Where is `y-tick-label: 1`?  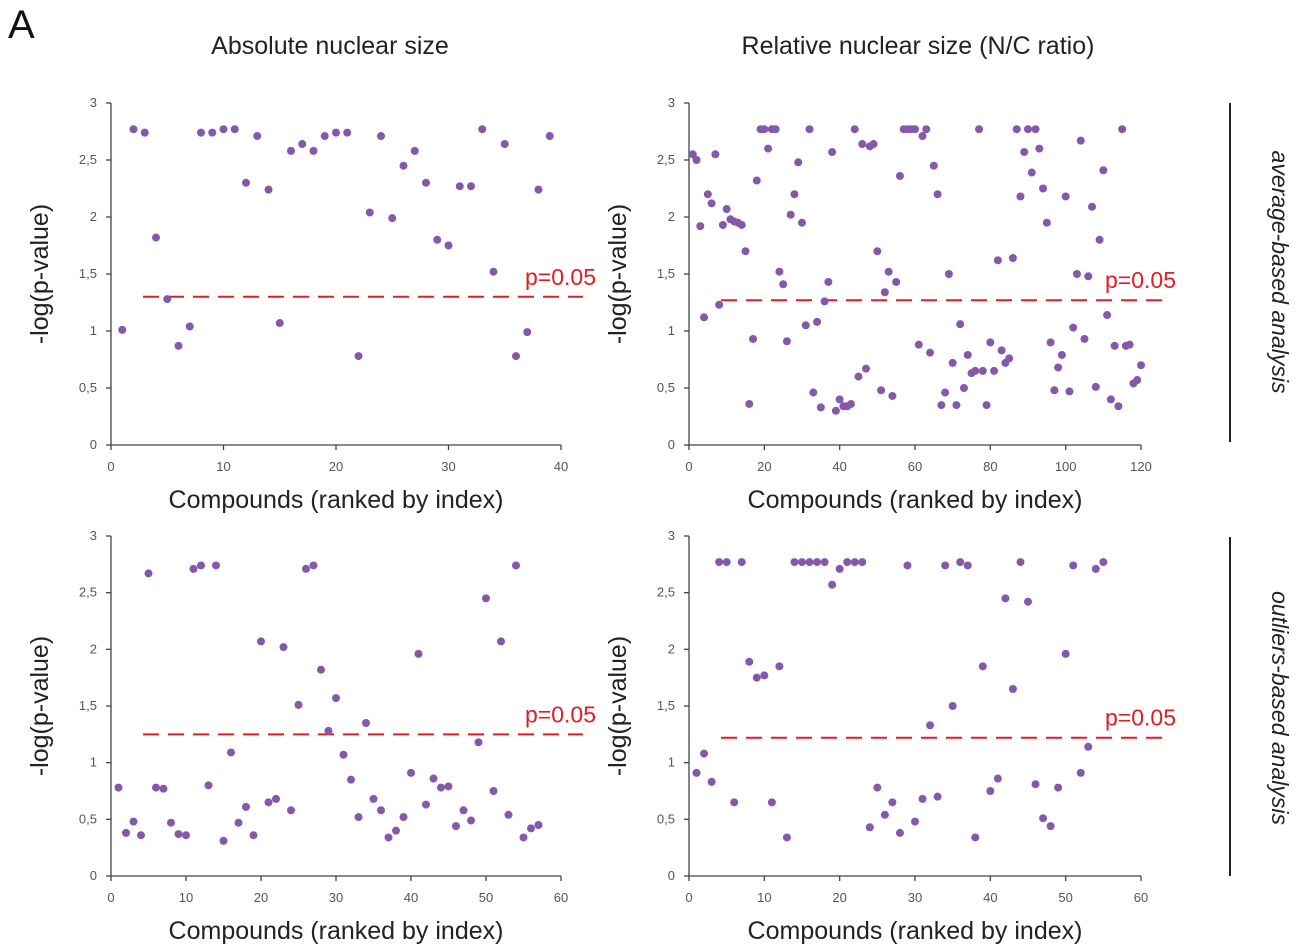 y-tick-label: 1 is located at coordinates (671, 762).